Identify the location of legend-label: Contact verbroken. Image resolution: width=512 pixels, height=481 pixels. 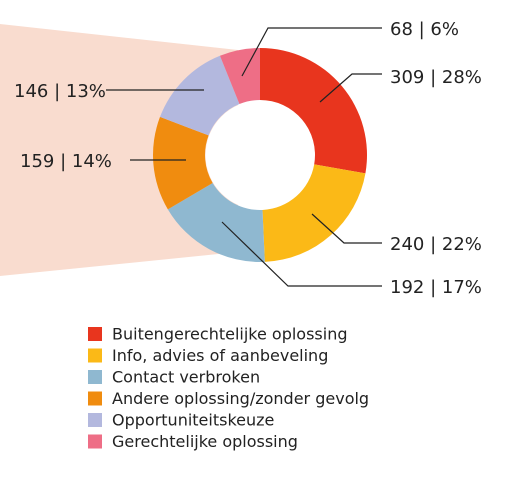
(186, 377).